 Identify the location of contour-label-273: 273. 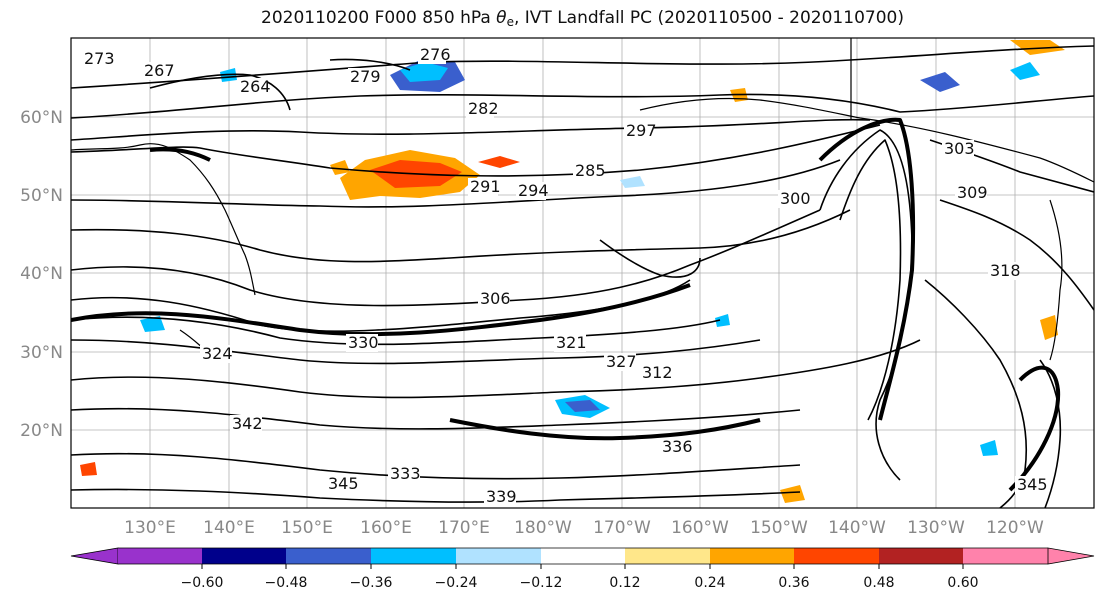
(99, 58).